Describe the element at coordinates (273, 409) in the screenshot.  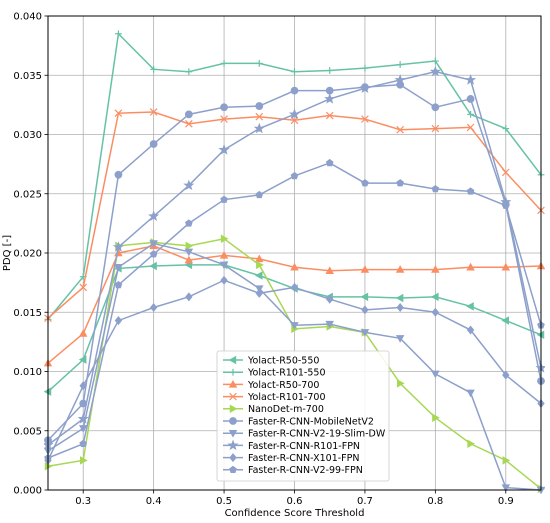
I see `legend-entry: NanoDet-m-700` at that location.